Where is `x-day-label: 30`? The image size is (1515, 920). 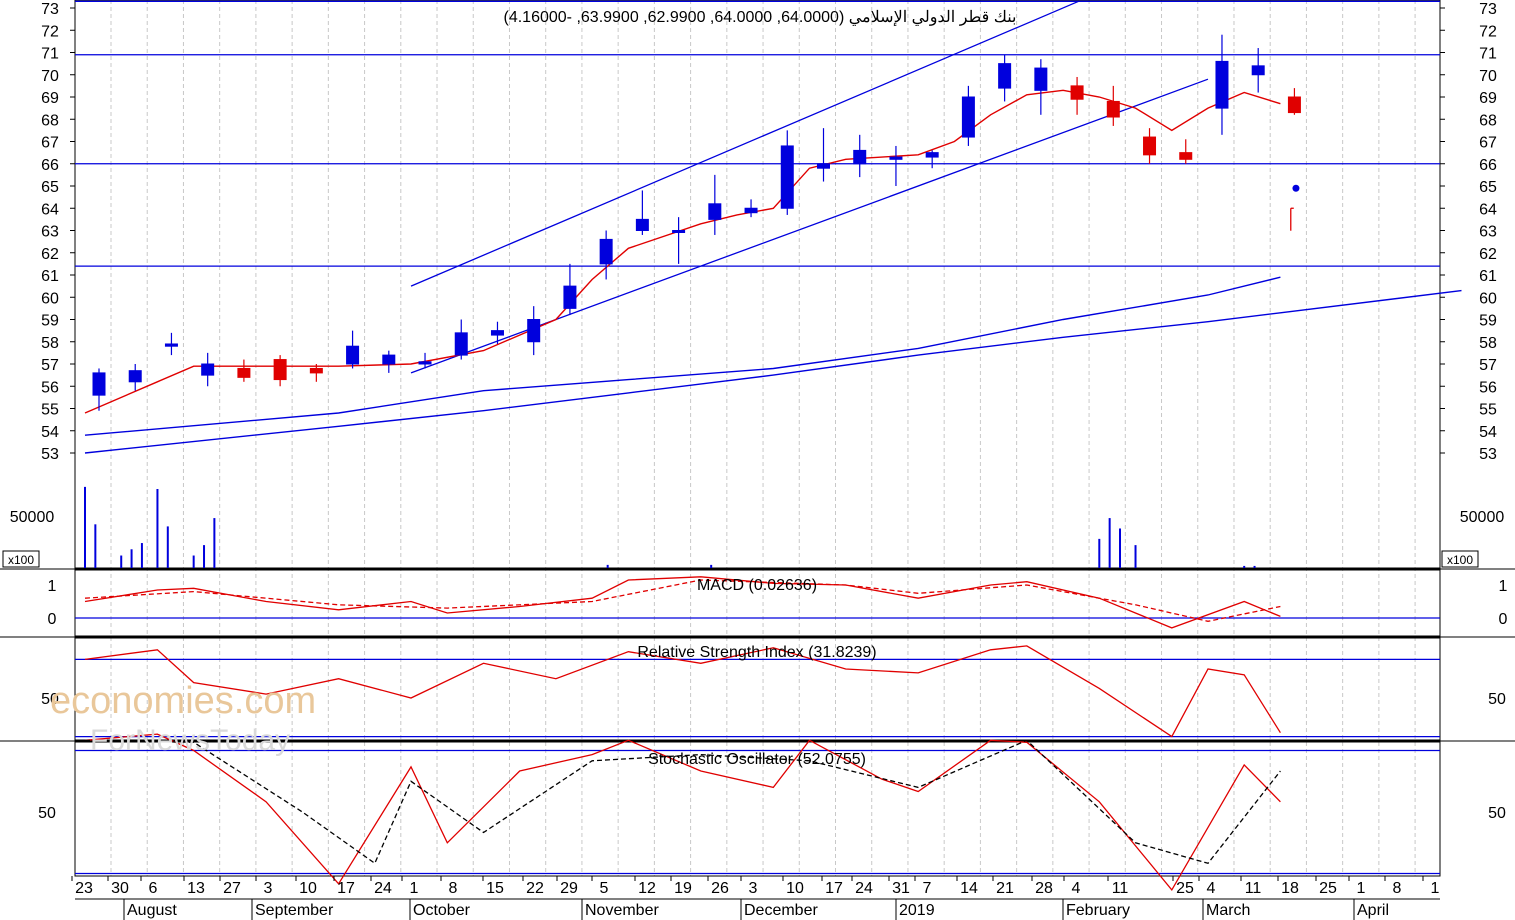
x-day-label: 30 is located at coordinates (120, 888).